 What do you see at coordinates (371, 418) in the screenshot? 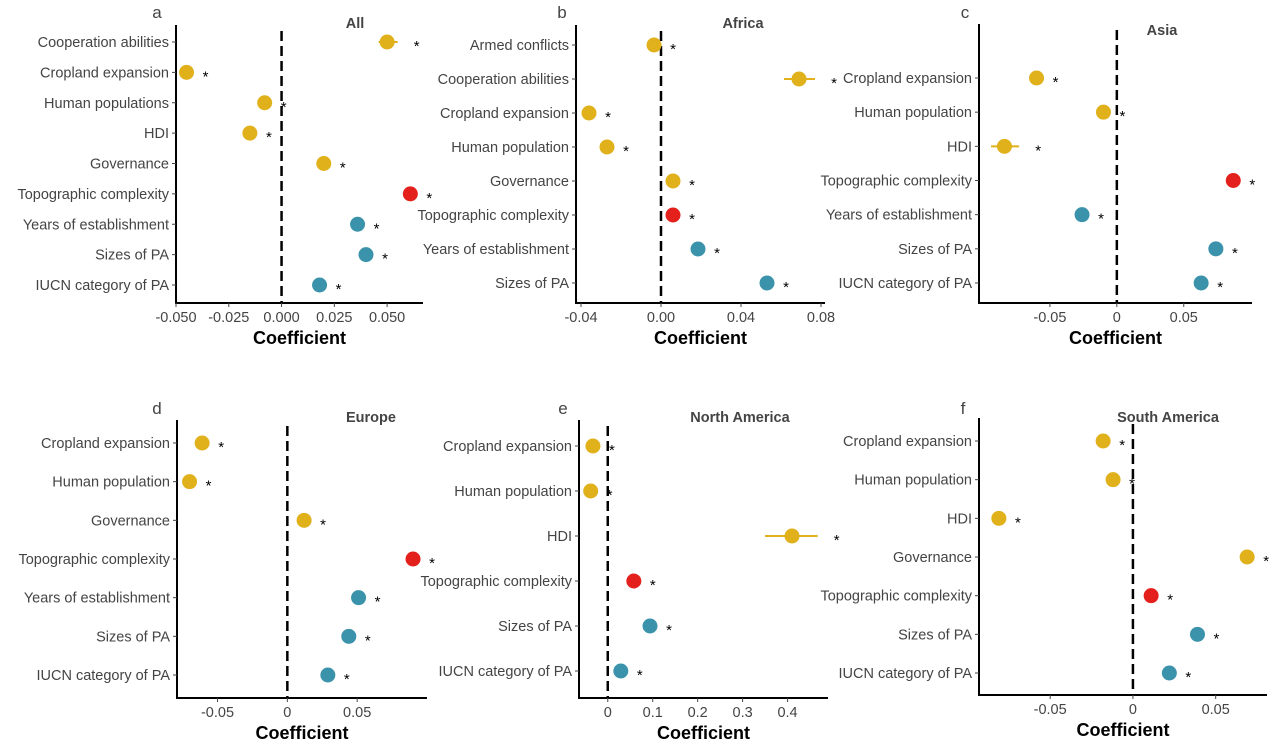
I see `panel-title: Europe` at bounding box center [371, 418].